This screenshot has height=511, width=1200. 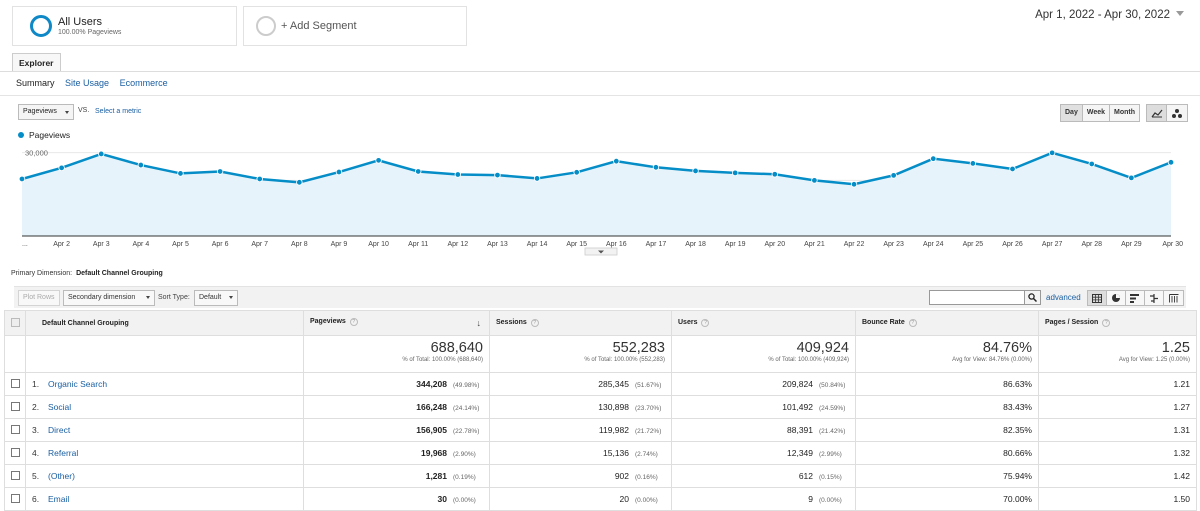 I want to click on row-bounce-rate: 75.94%, so click(x=947, y=476).